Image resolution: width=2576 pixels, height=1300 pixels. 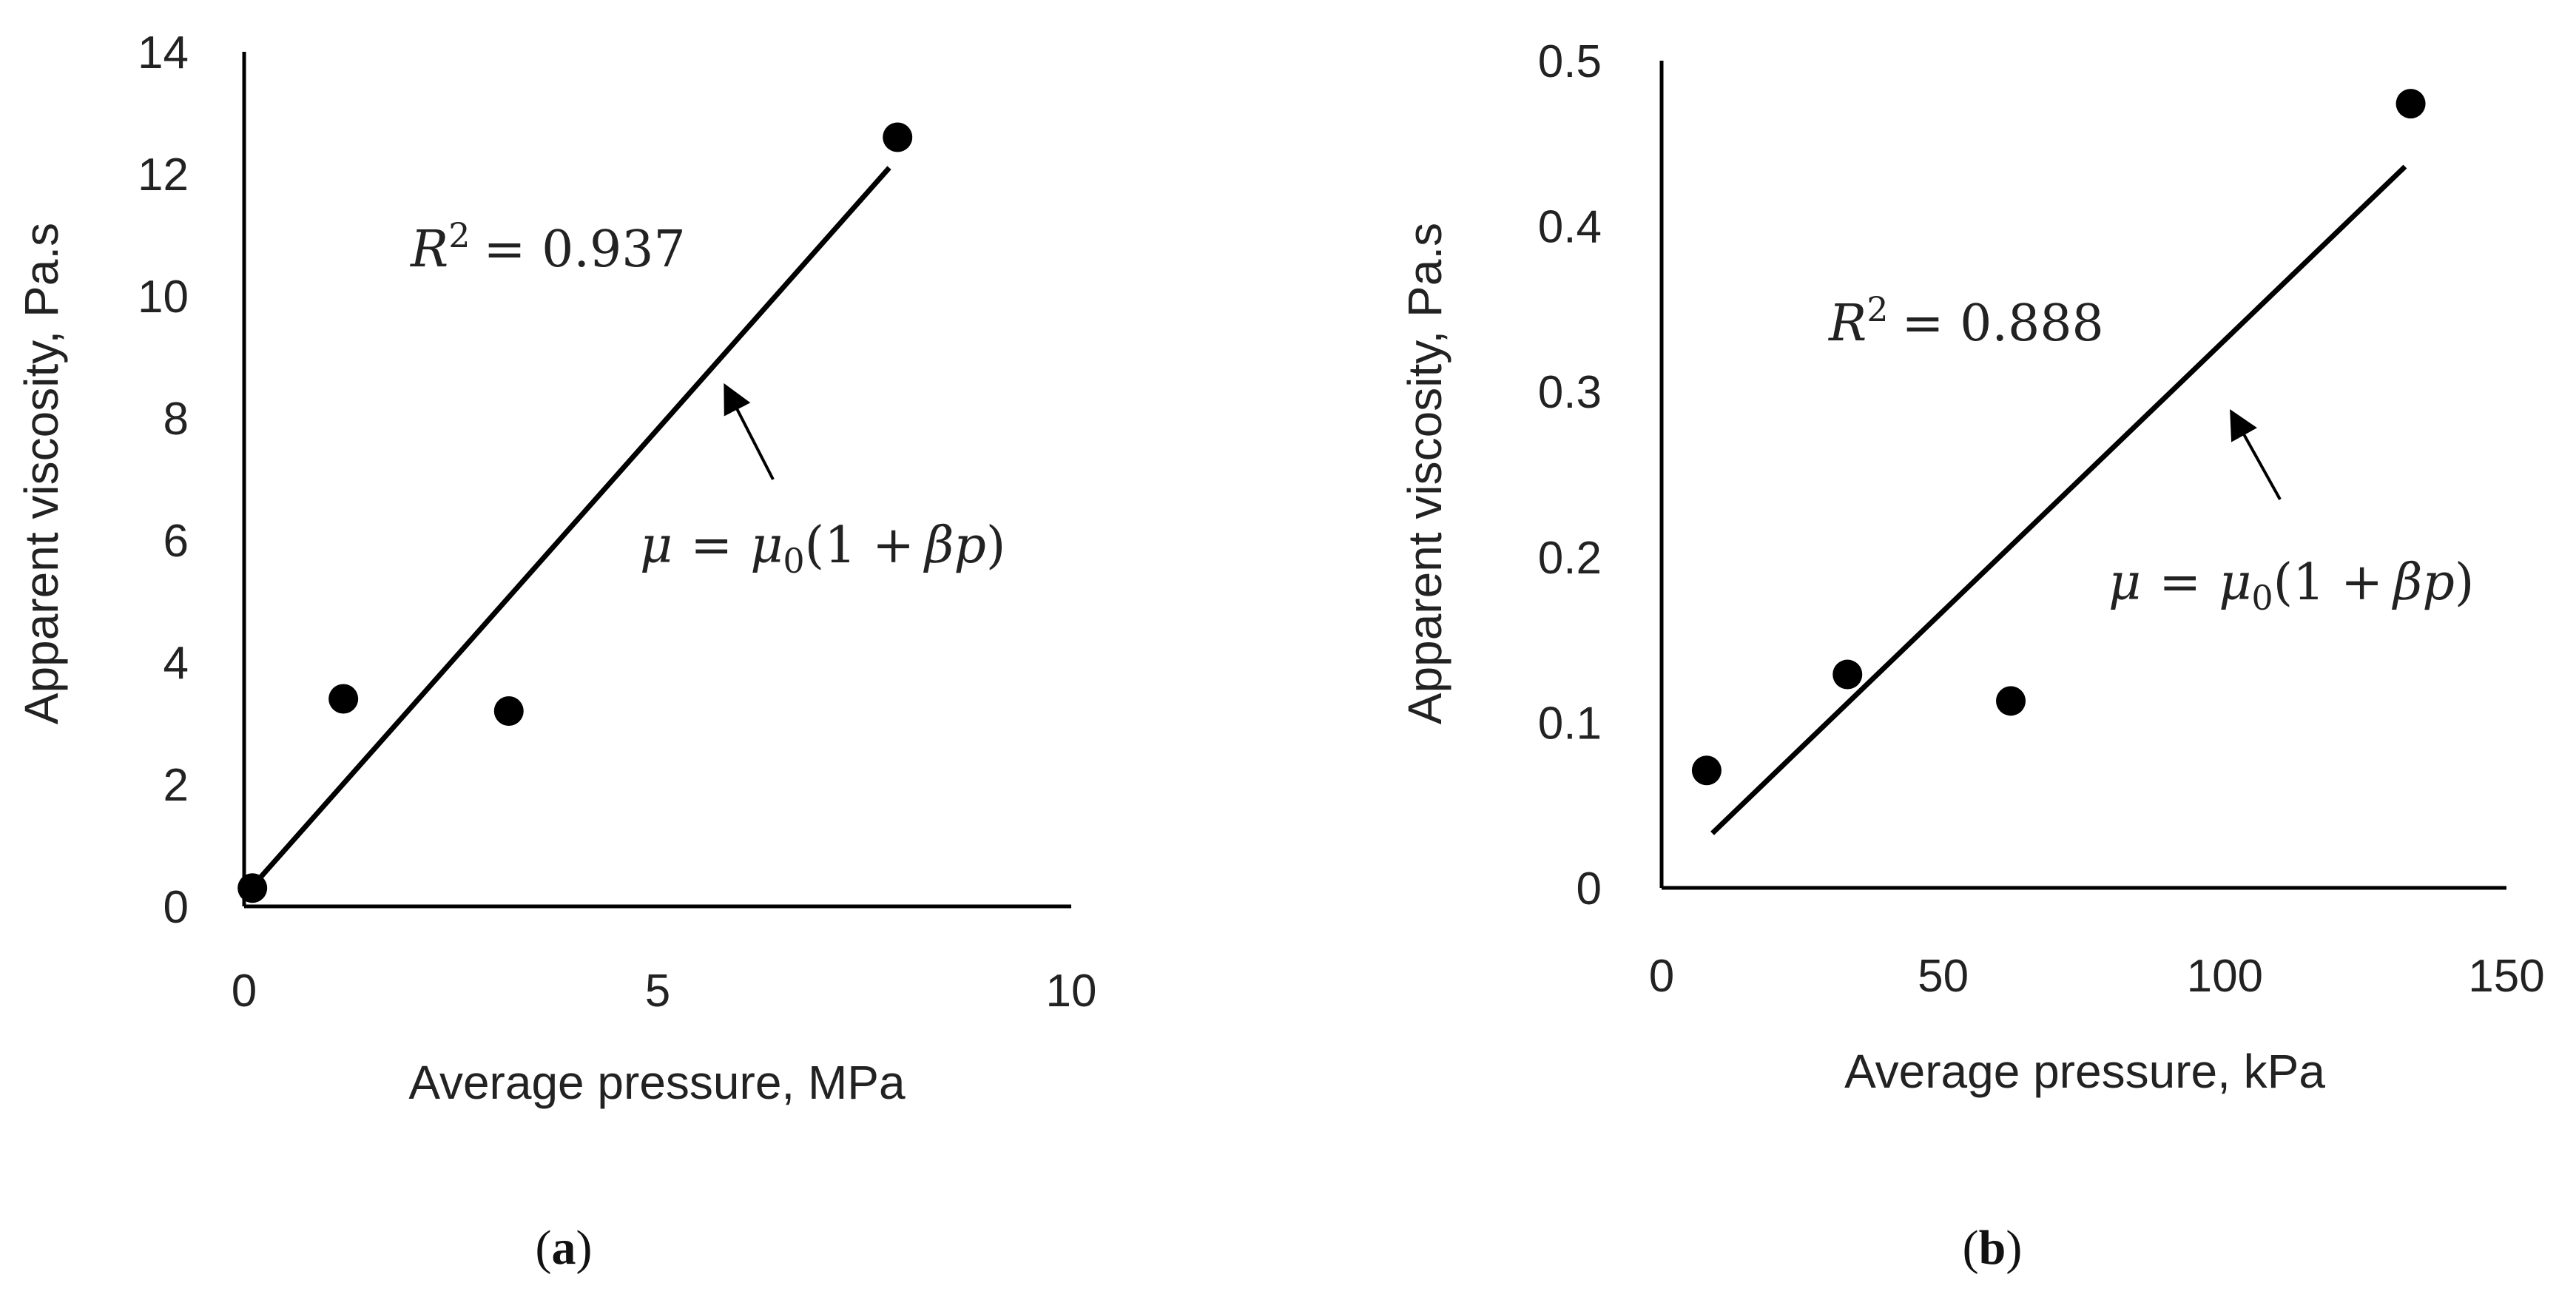 I want to click on x-axis-title: Average pressure, MPa, so click(x=657, y=1082).